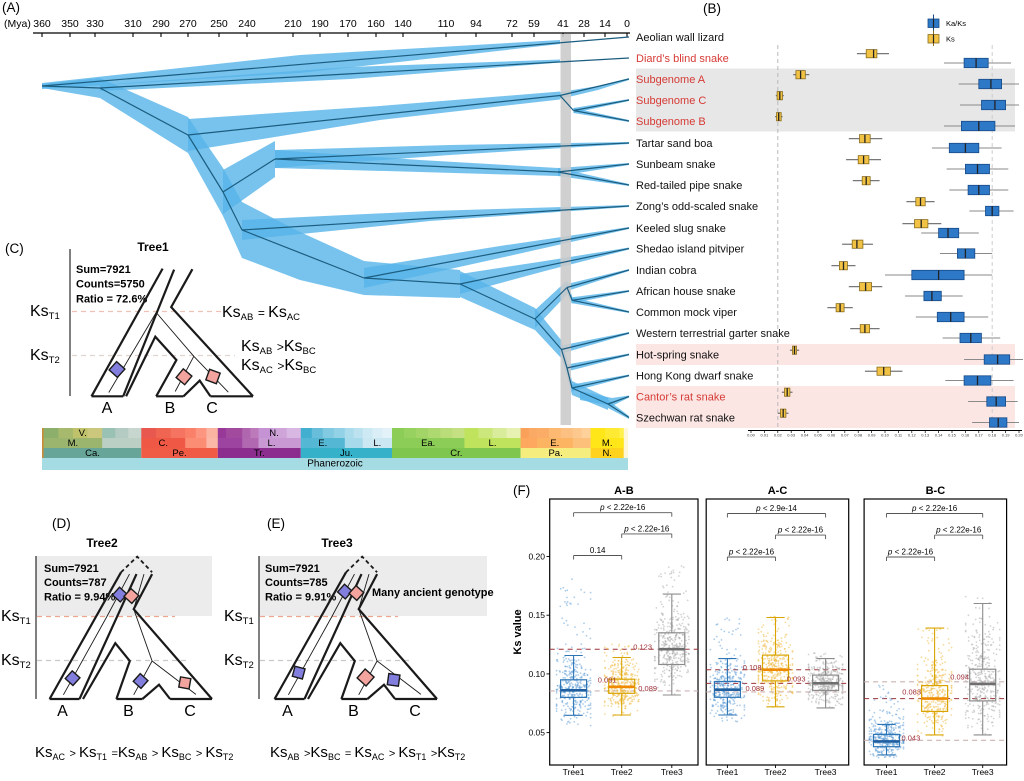  I want to click on svg-text: 0.083, so click(911, 692).